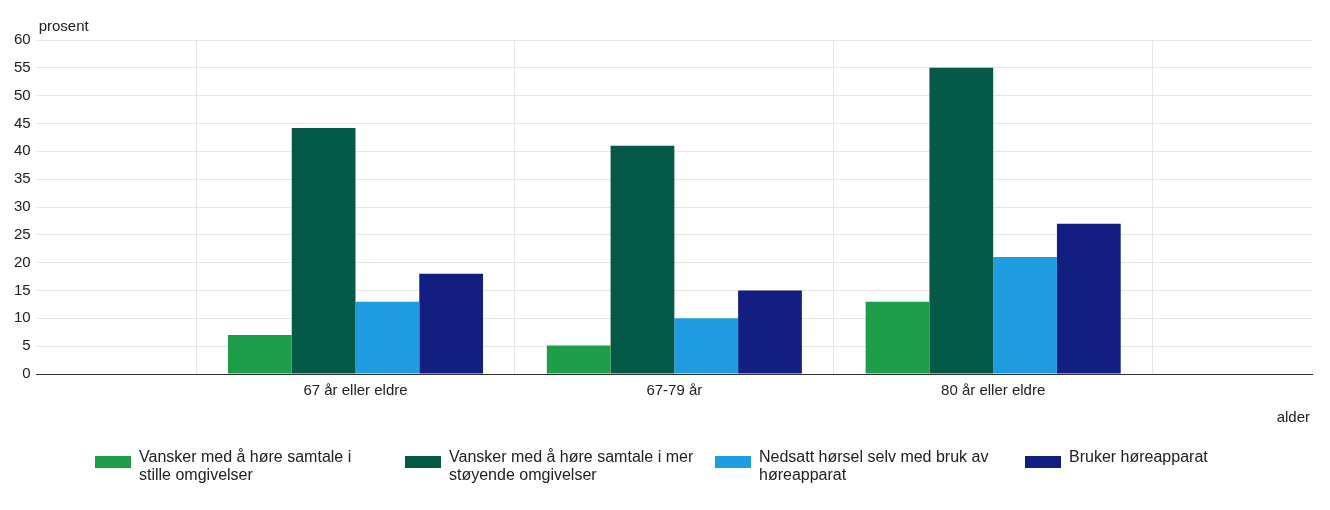 This screenshot has height=510, width=1330. What do you see at coordinates (355, 390) in the screenshot?
I see `x-tick-label: 67 år eller eldre` at bounding box center [355, 390].